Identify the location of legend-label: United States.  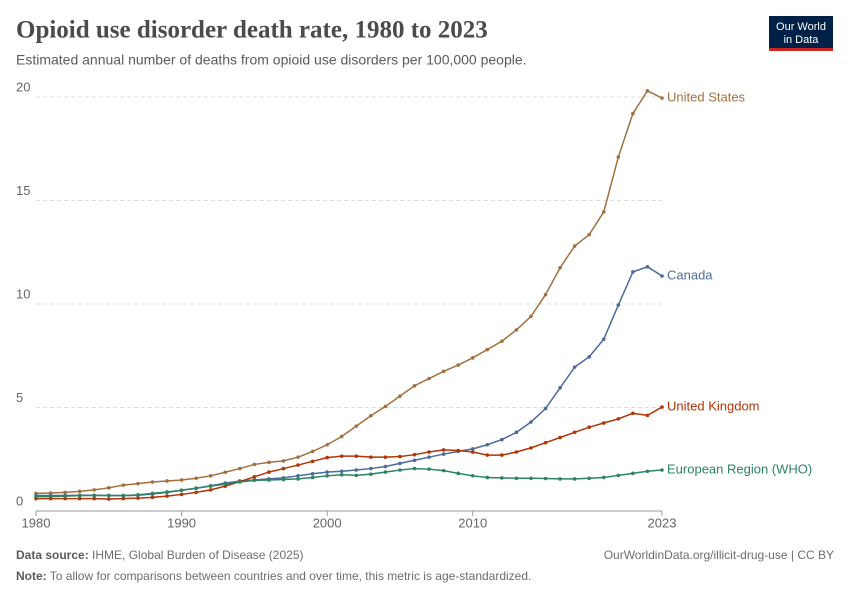
(706, 96).